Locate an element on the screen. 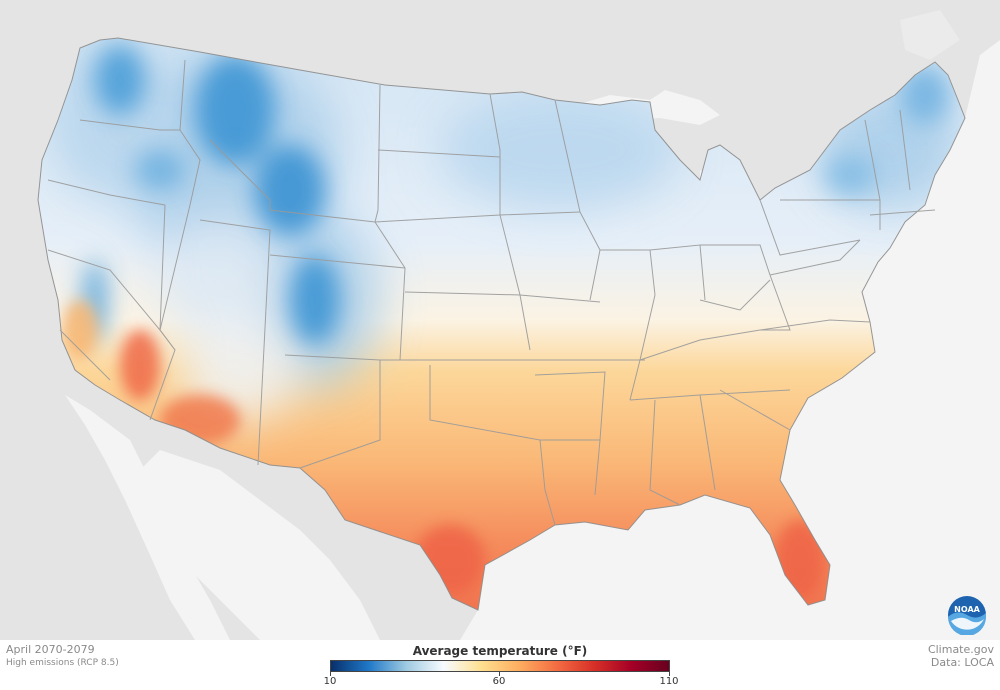 This screenshot has height=690, width=1000. source-data: Data: LOCA is located at coordinates (962, 662).